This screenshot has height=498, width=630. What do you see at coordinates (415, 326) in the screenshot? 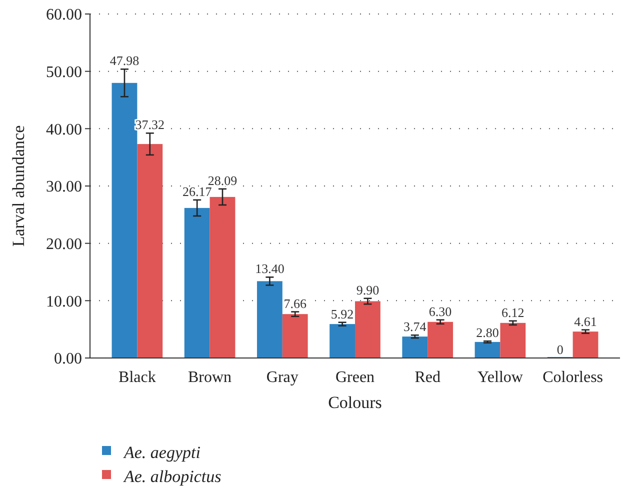
I see `data-label: 3.74` at bounding box center [415, 326].